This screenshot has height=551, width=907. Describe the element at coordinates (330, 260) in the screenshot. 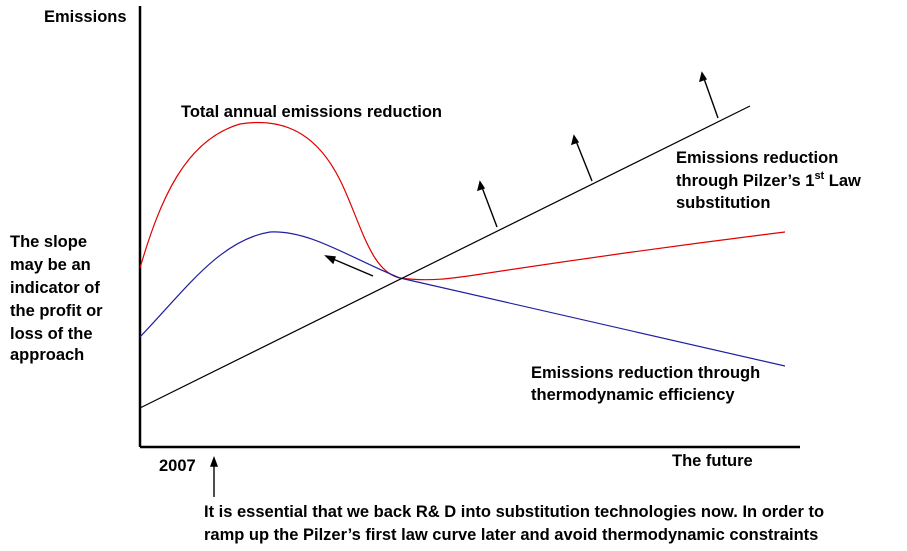

I see `arrow-slope-head` at that location.